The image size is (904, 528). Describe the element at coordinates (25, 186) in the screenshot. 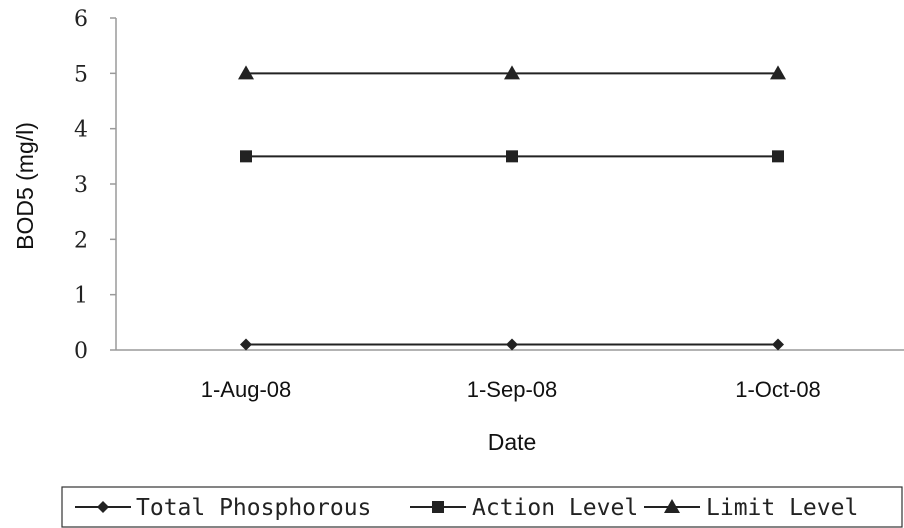

I see `y-axis-title: BOD5 (mg/l)` at that location.